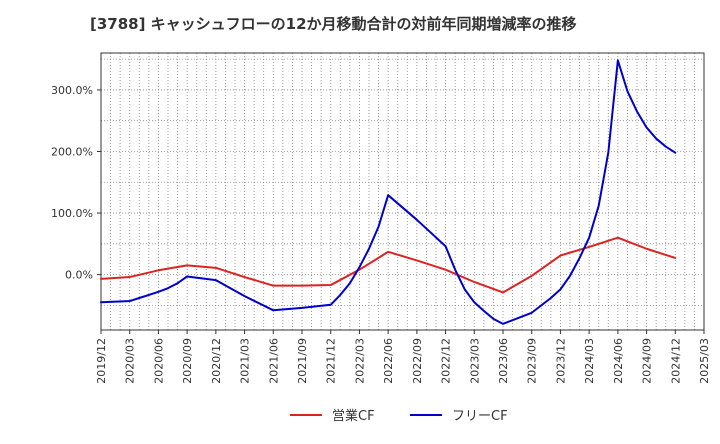 This screenshot has width=720, height=444. I want to click on legend-label: 営業CF, so click(353, 416).